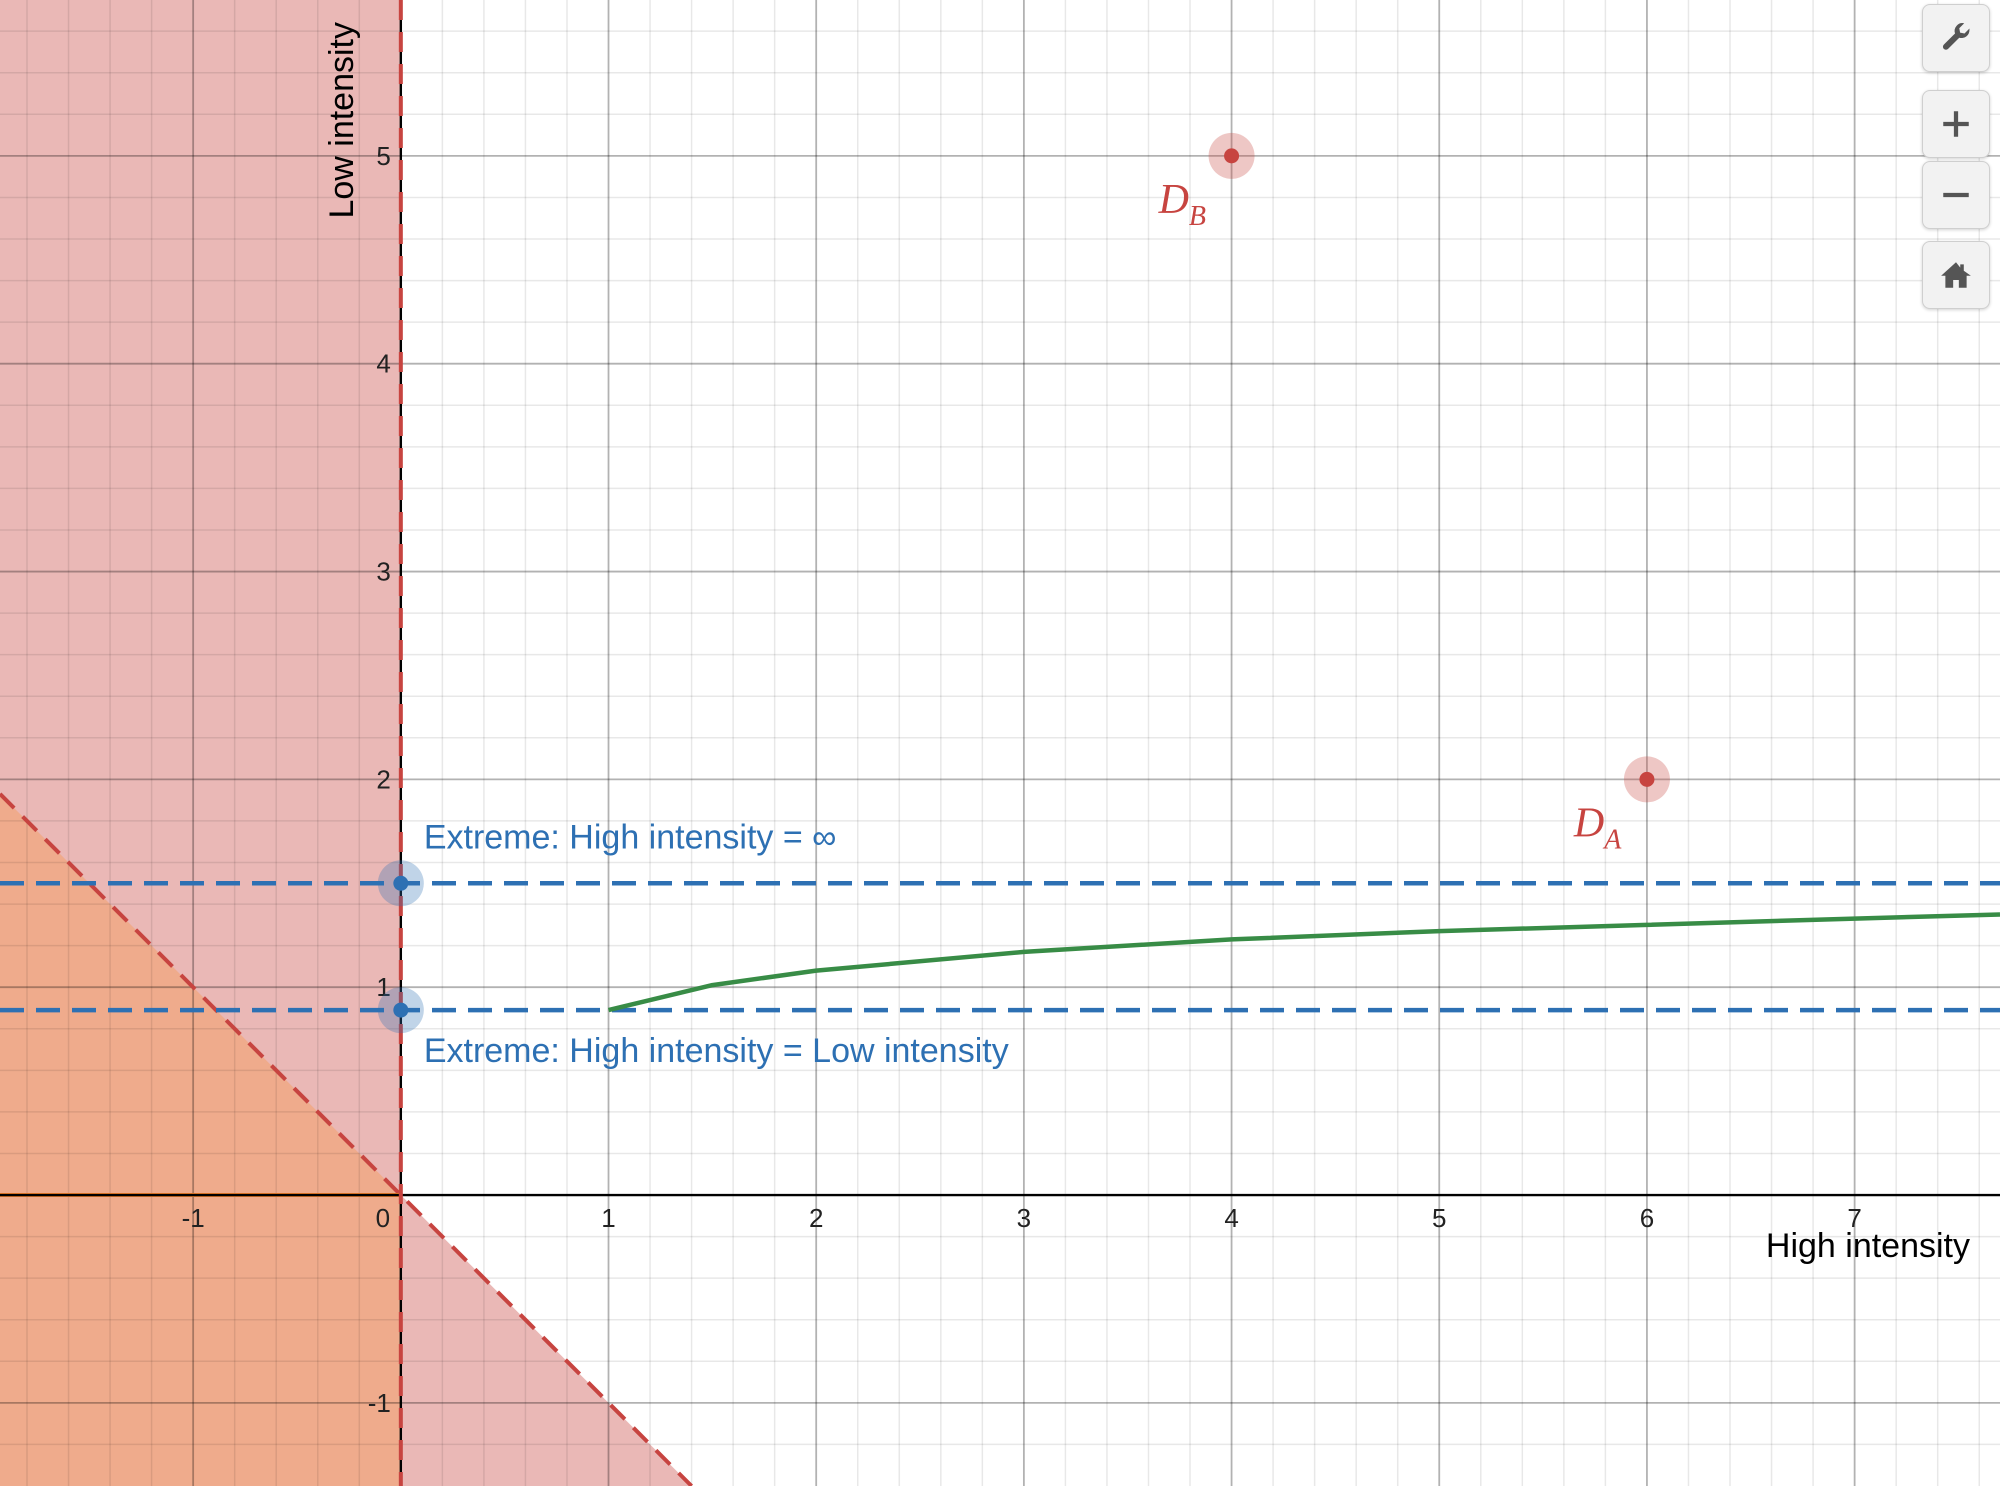 Image resolution: width=2000 pixels, height=1486 pixels. I want to click on green-curve, so click(1303, 962).